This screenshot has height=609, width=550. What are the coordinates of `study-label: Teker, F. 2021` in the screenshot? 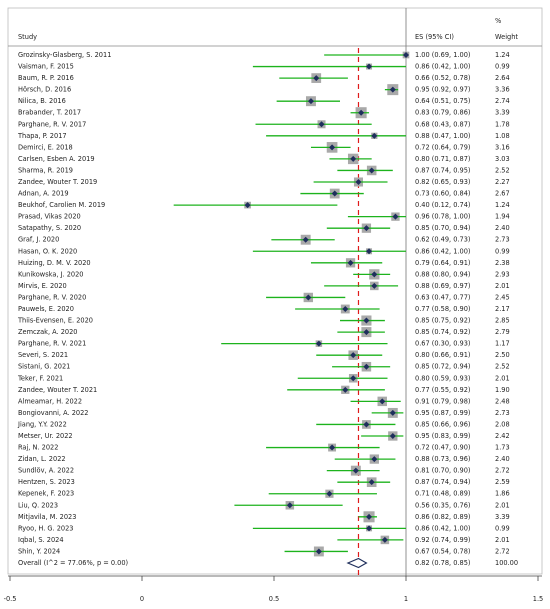 It's located at (40, 378).